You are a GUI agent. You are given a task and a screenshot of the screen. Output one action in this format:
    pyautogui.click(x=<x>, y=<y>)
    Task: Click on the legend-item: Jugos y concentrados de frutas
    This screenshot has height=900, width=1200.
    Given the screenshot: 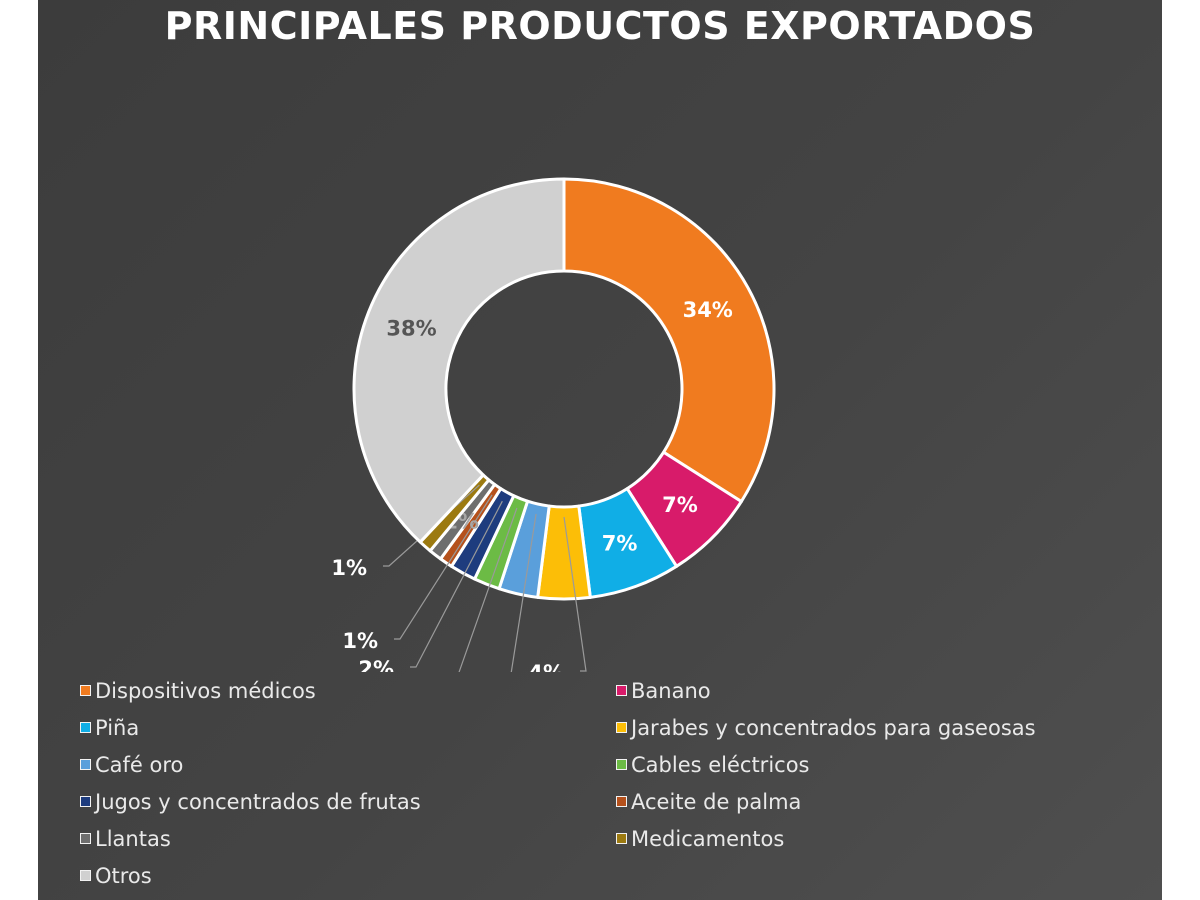 What is the action you would take?
    pyautogui.click(x=348, y=801)
    